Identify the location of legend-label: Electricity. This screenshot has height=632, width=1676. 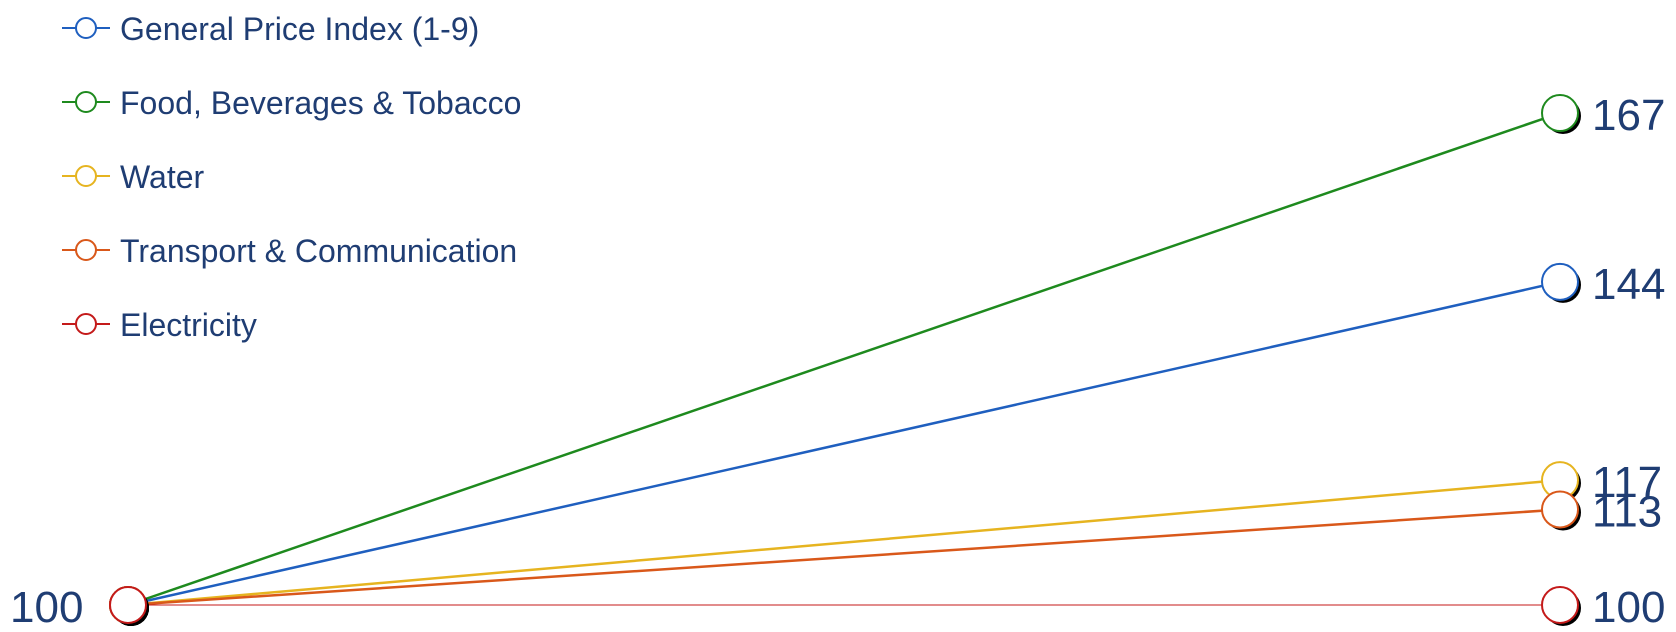
(188, 325).